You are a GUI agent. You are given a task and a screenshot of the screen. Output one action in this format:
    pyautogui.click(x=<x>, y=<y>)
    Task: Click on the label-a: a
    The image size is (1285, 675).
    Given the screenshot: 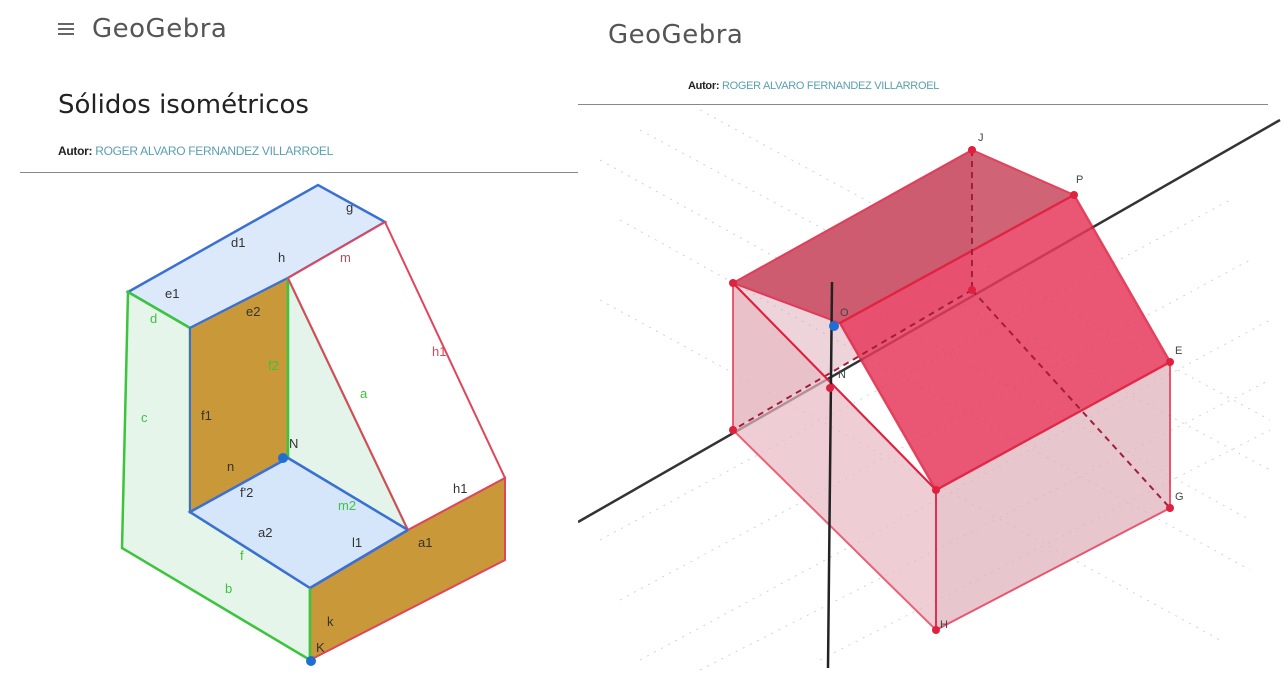 What is the action you would take?
    pyautogui.click(x=364, y=393)
    